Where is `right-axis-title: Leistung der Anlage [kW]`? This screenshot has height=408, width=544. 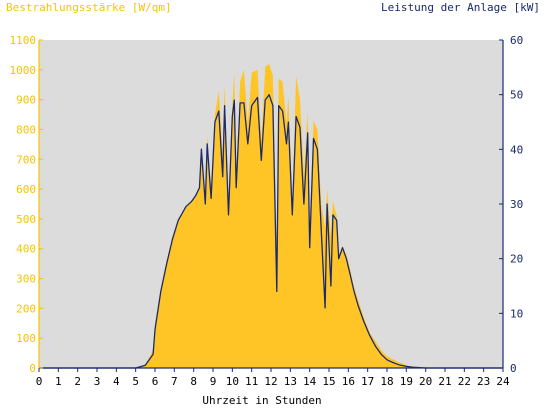
right-axis-title: Leistung der Anlage [kW] is located at coordinates (460, 7).